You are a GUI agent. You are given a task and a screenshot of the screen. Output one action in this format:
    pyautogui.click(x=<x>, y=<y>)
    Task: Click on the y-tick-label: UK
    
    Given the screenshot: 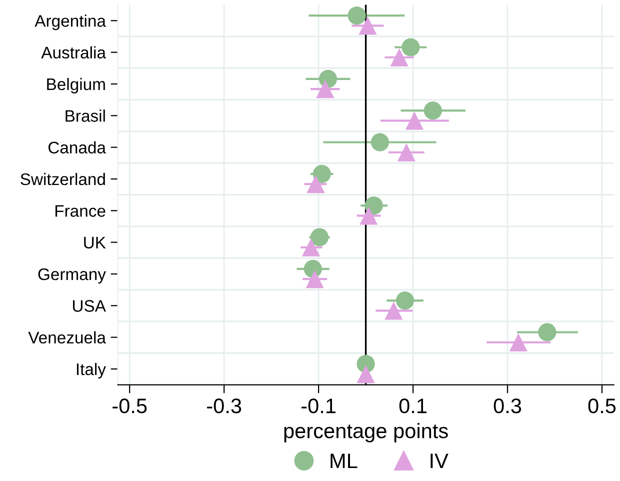 What is the action you would take?
    pyautogui.click(x=95, y=242)
    